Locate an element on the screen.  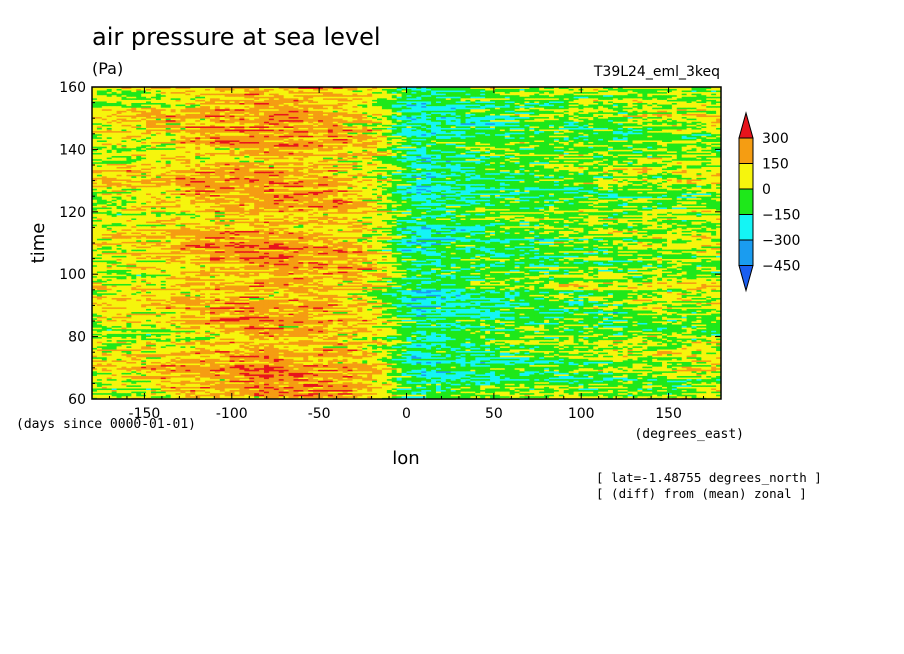
chart-subtitle: (Pa) is located at coordinates (107, 68).